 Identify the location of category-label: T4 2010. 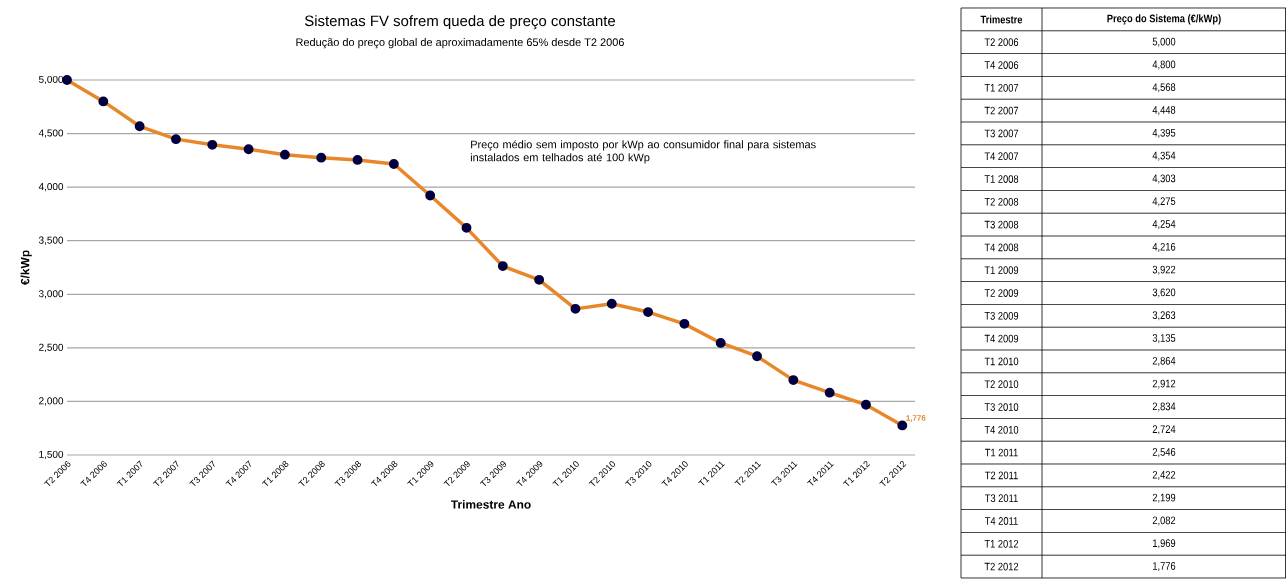
(1001, 429).